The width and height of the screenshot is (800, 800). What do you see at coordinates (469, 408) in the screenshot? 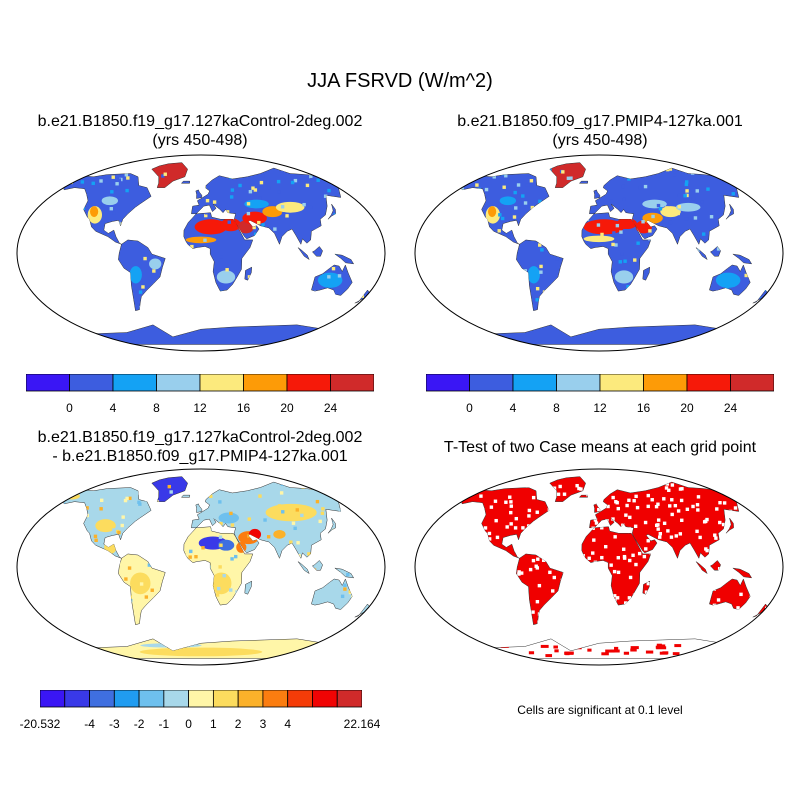
I see `colorbar-tick-label: 0` at bounding box center [469, 408].